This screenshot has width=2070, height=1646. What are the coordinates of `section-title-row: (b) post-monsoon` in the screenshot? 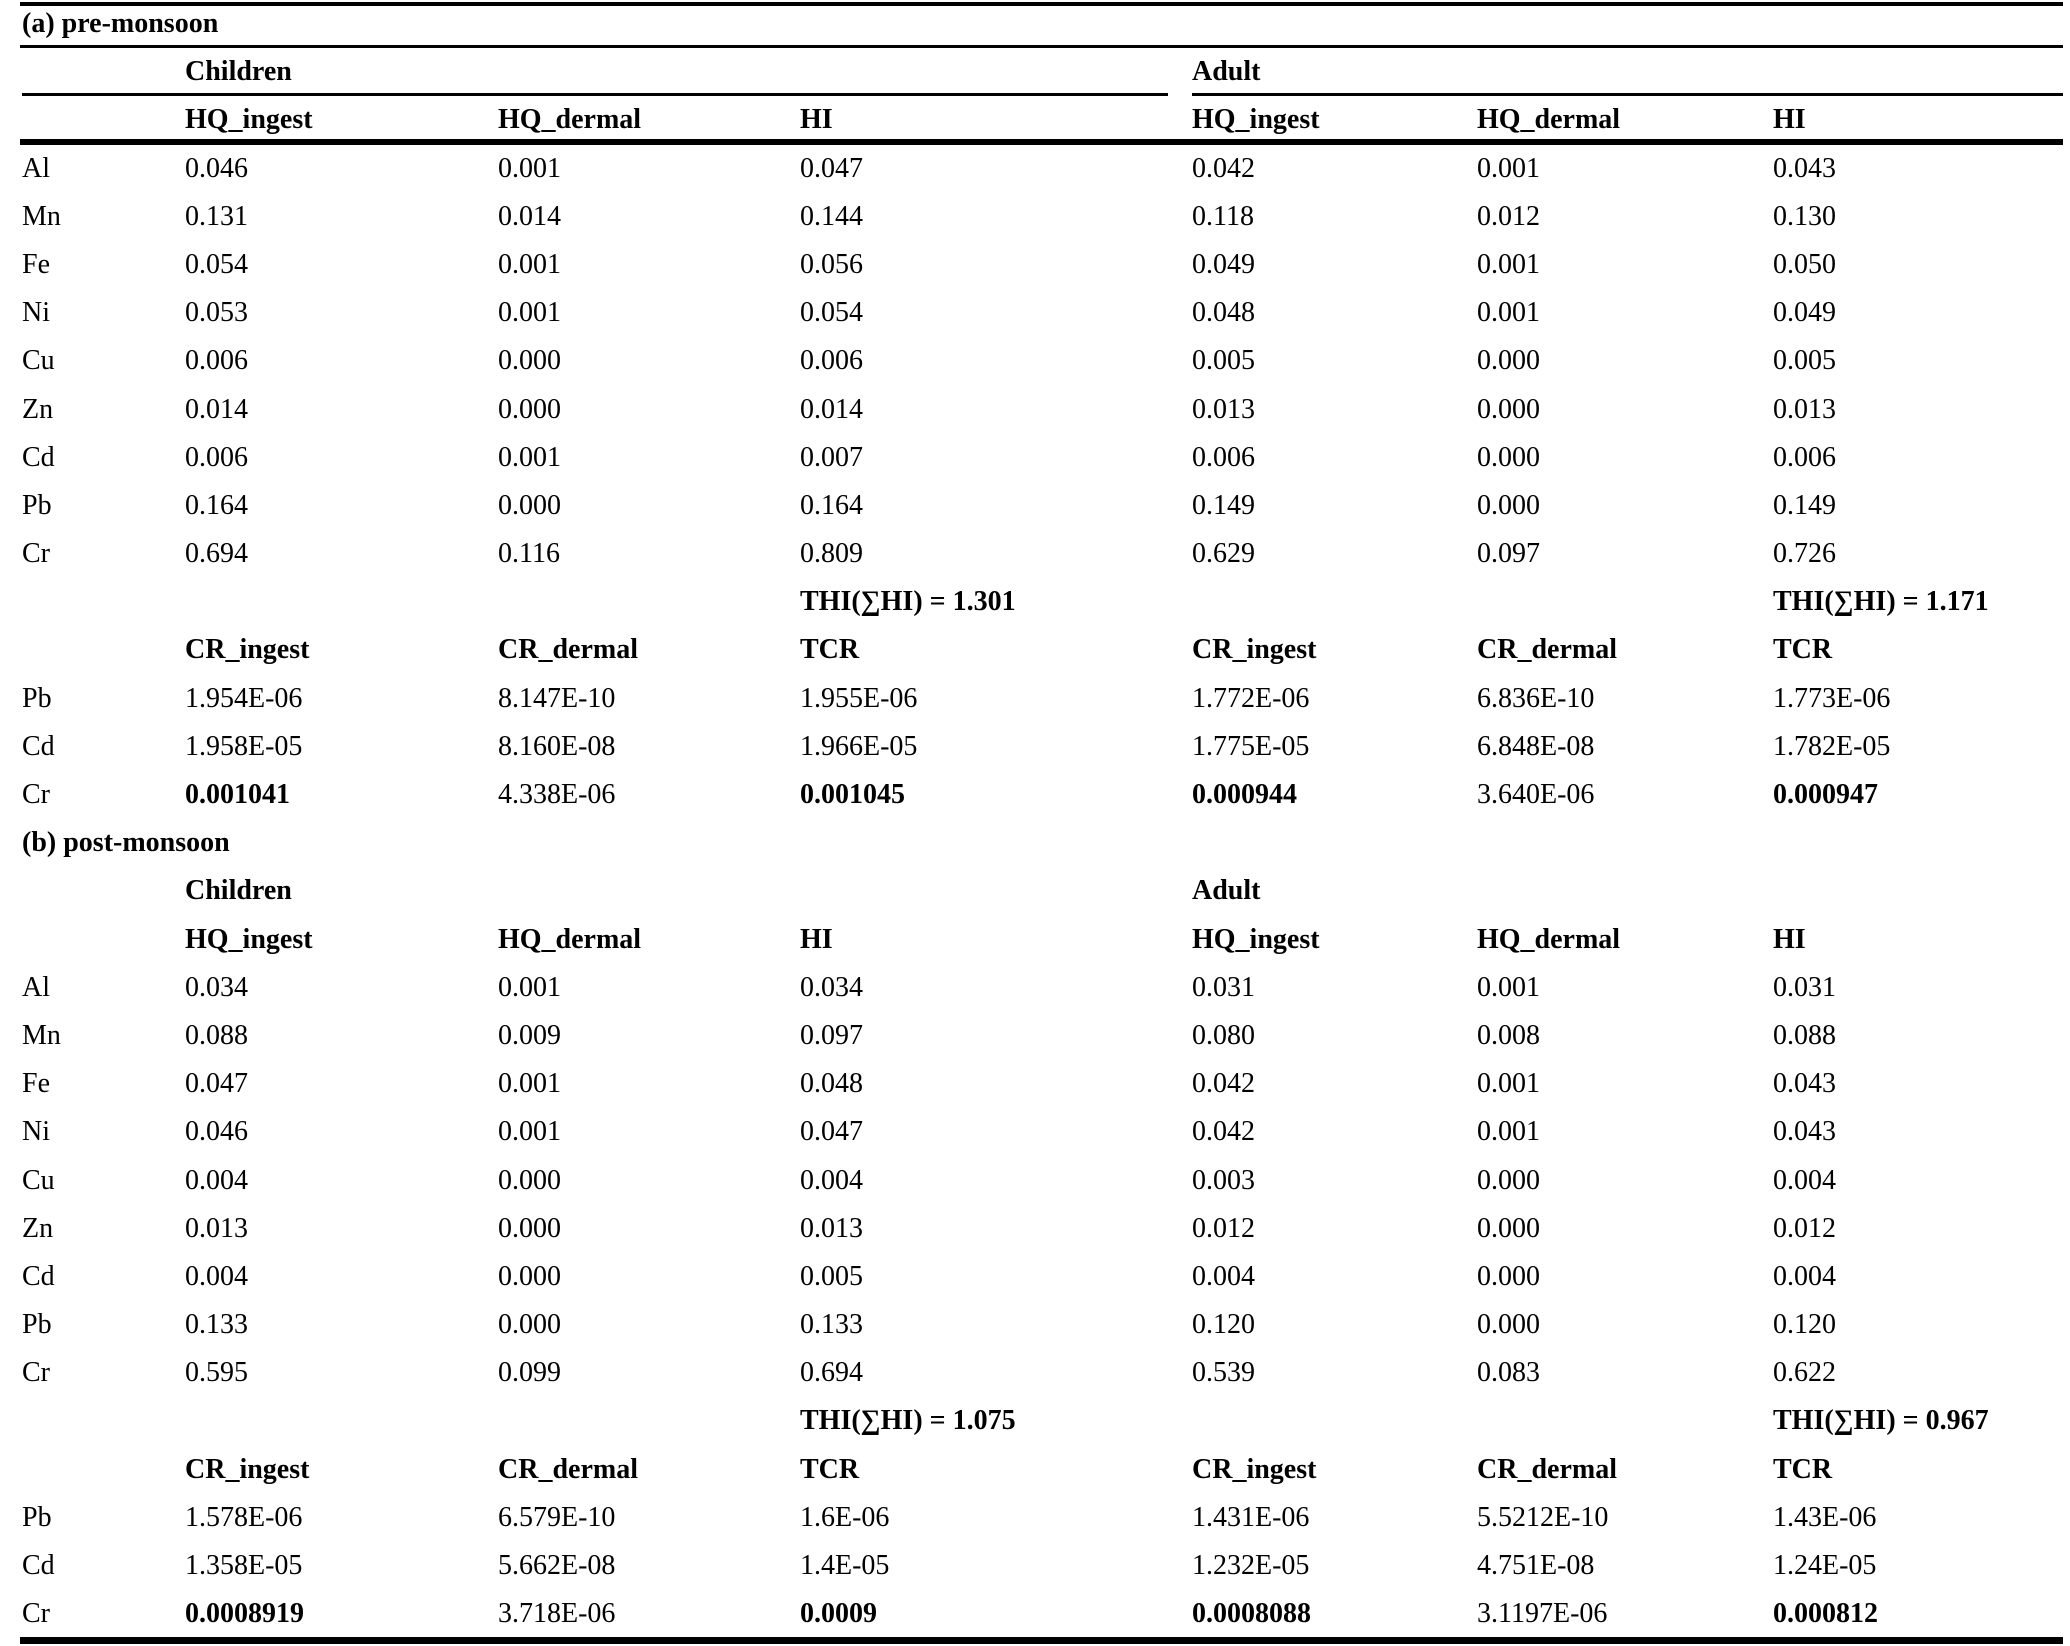 It's located at (1035, 843).